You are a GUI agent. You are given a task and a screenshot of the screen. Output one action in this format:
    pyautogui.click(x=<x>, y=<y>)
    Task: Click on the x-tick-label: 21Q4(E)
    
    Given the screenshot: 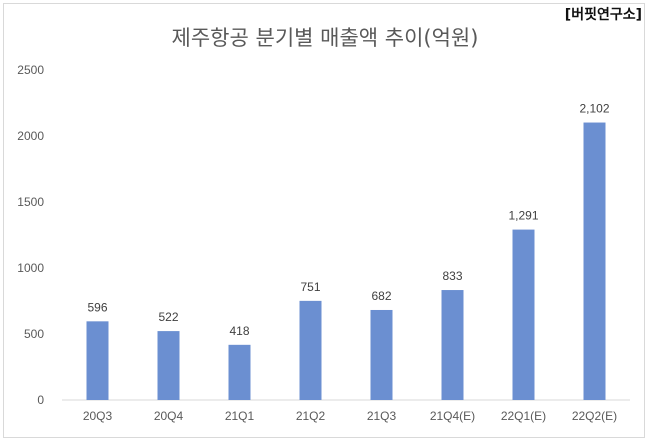 What is the action you would take?
    pyautogui.click(x=452, y=416)
    